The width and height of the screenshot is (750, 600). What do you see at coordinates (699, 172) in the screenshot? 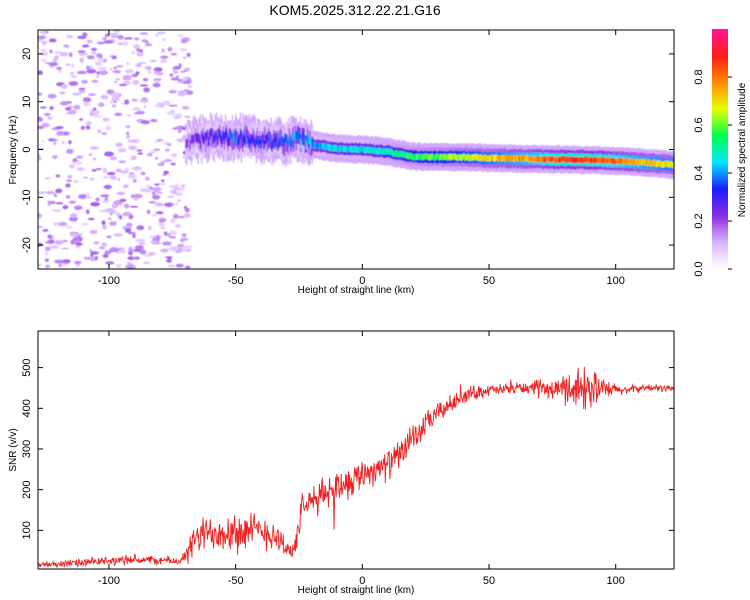
I see `colorbar-tick-label: 0.4` at bounding box center [699, 172].